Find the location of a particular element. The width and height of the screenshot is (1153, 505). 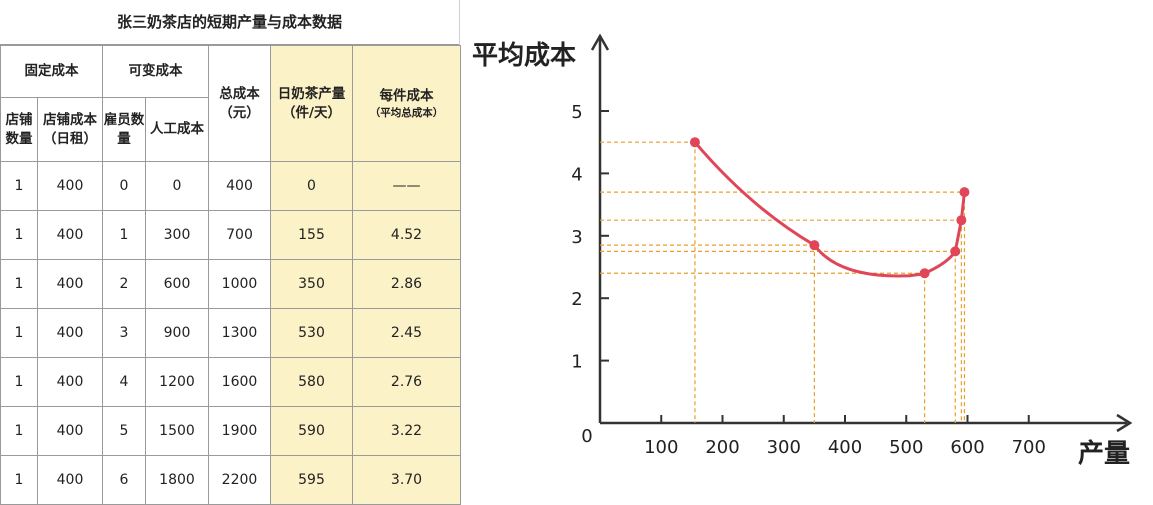

table-cell: 1800 is located at coordinates (177, 480).